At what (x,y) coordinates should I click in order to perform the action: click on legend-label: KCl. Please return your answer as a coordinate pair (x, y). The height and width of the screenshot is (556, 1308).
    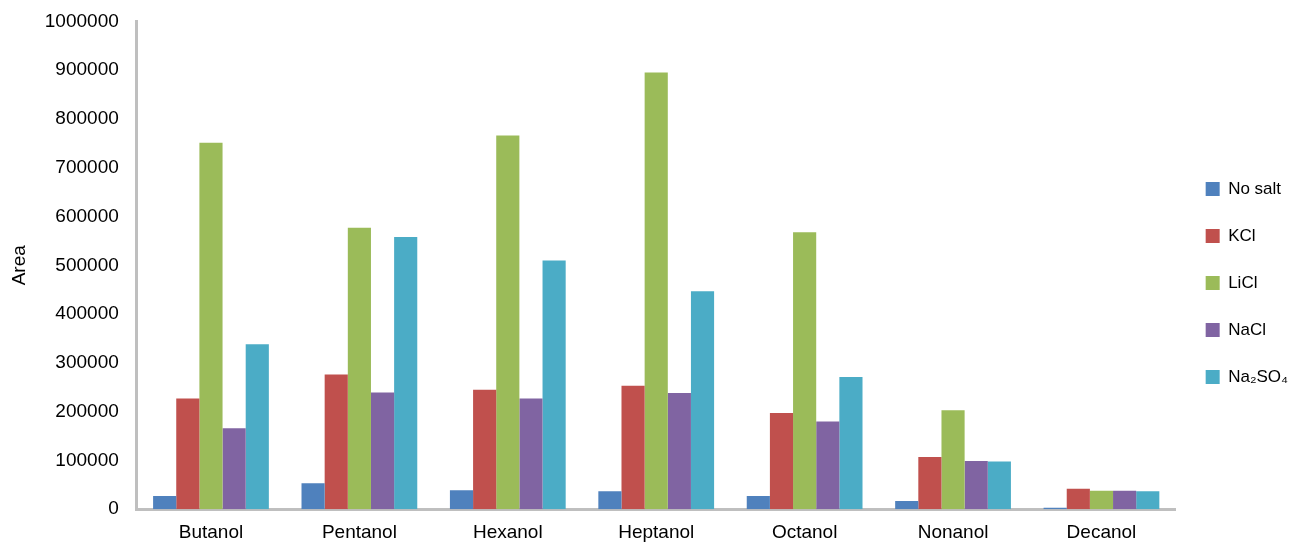
    Looking at the image, I should click on (1242, 235).